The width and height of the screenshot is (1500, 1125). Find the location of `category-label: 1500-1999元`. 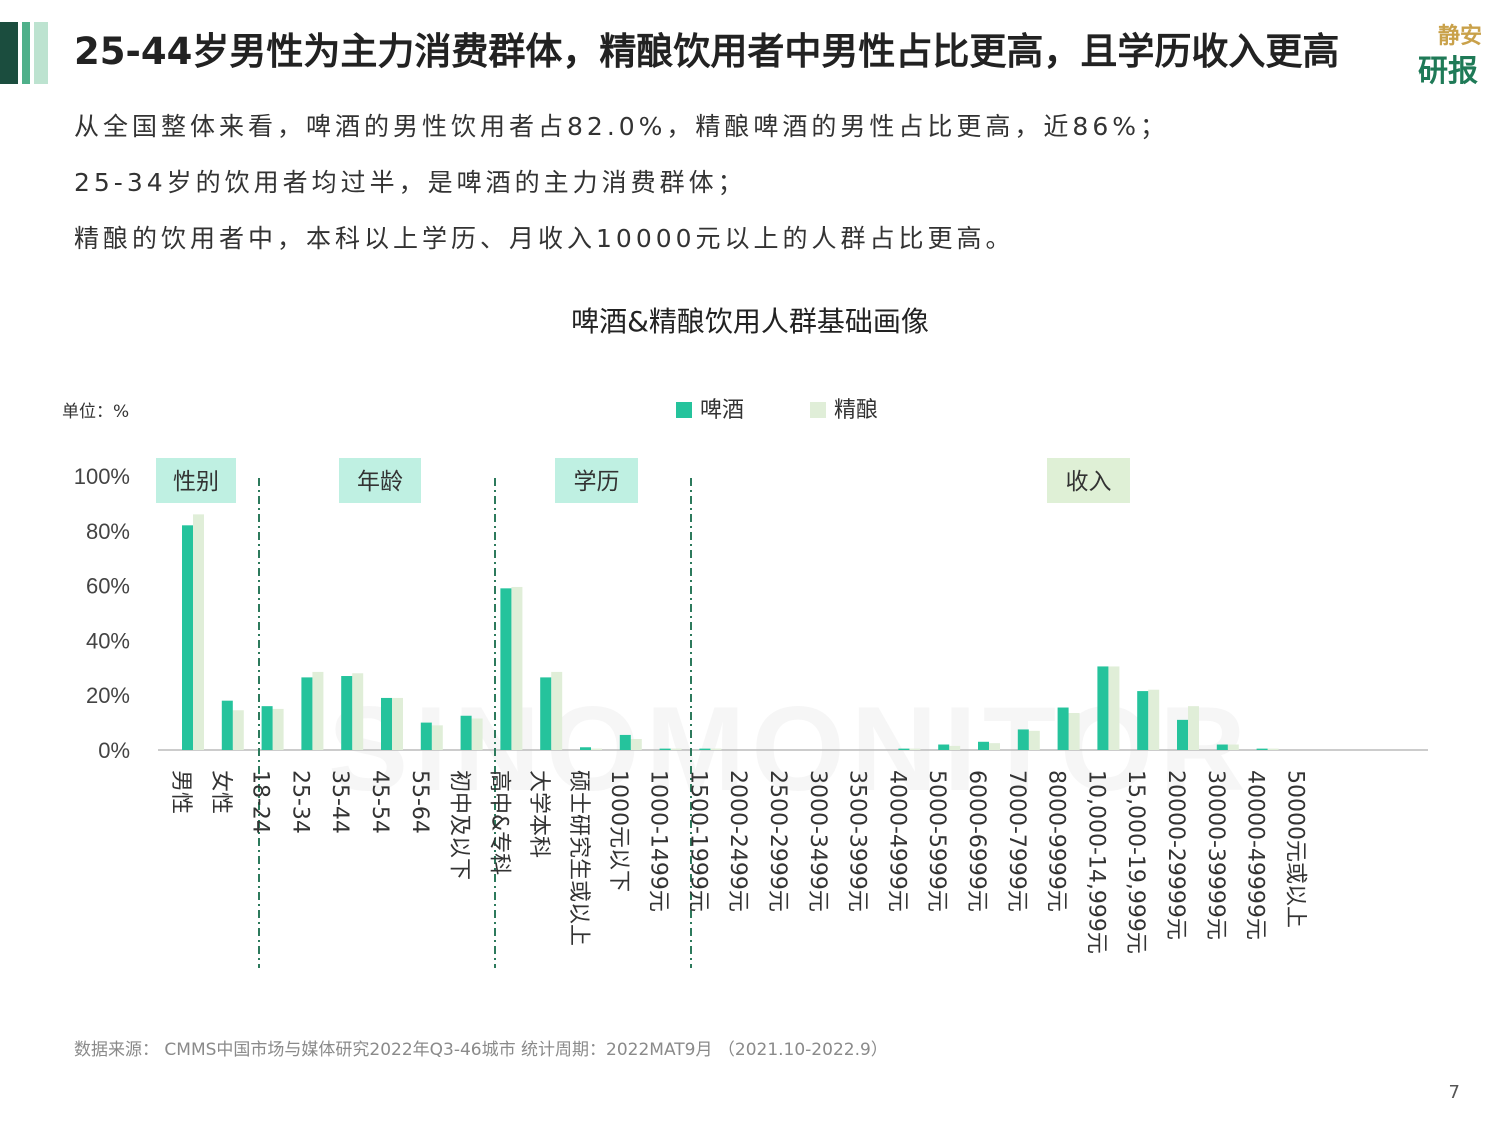

category-label: 1500-1999元 is located at coordinates (697, 841).